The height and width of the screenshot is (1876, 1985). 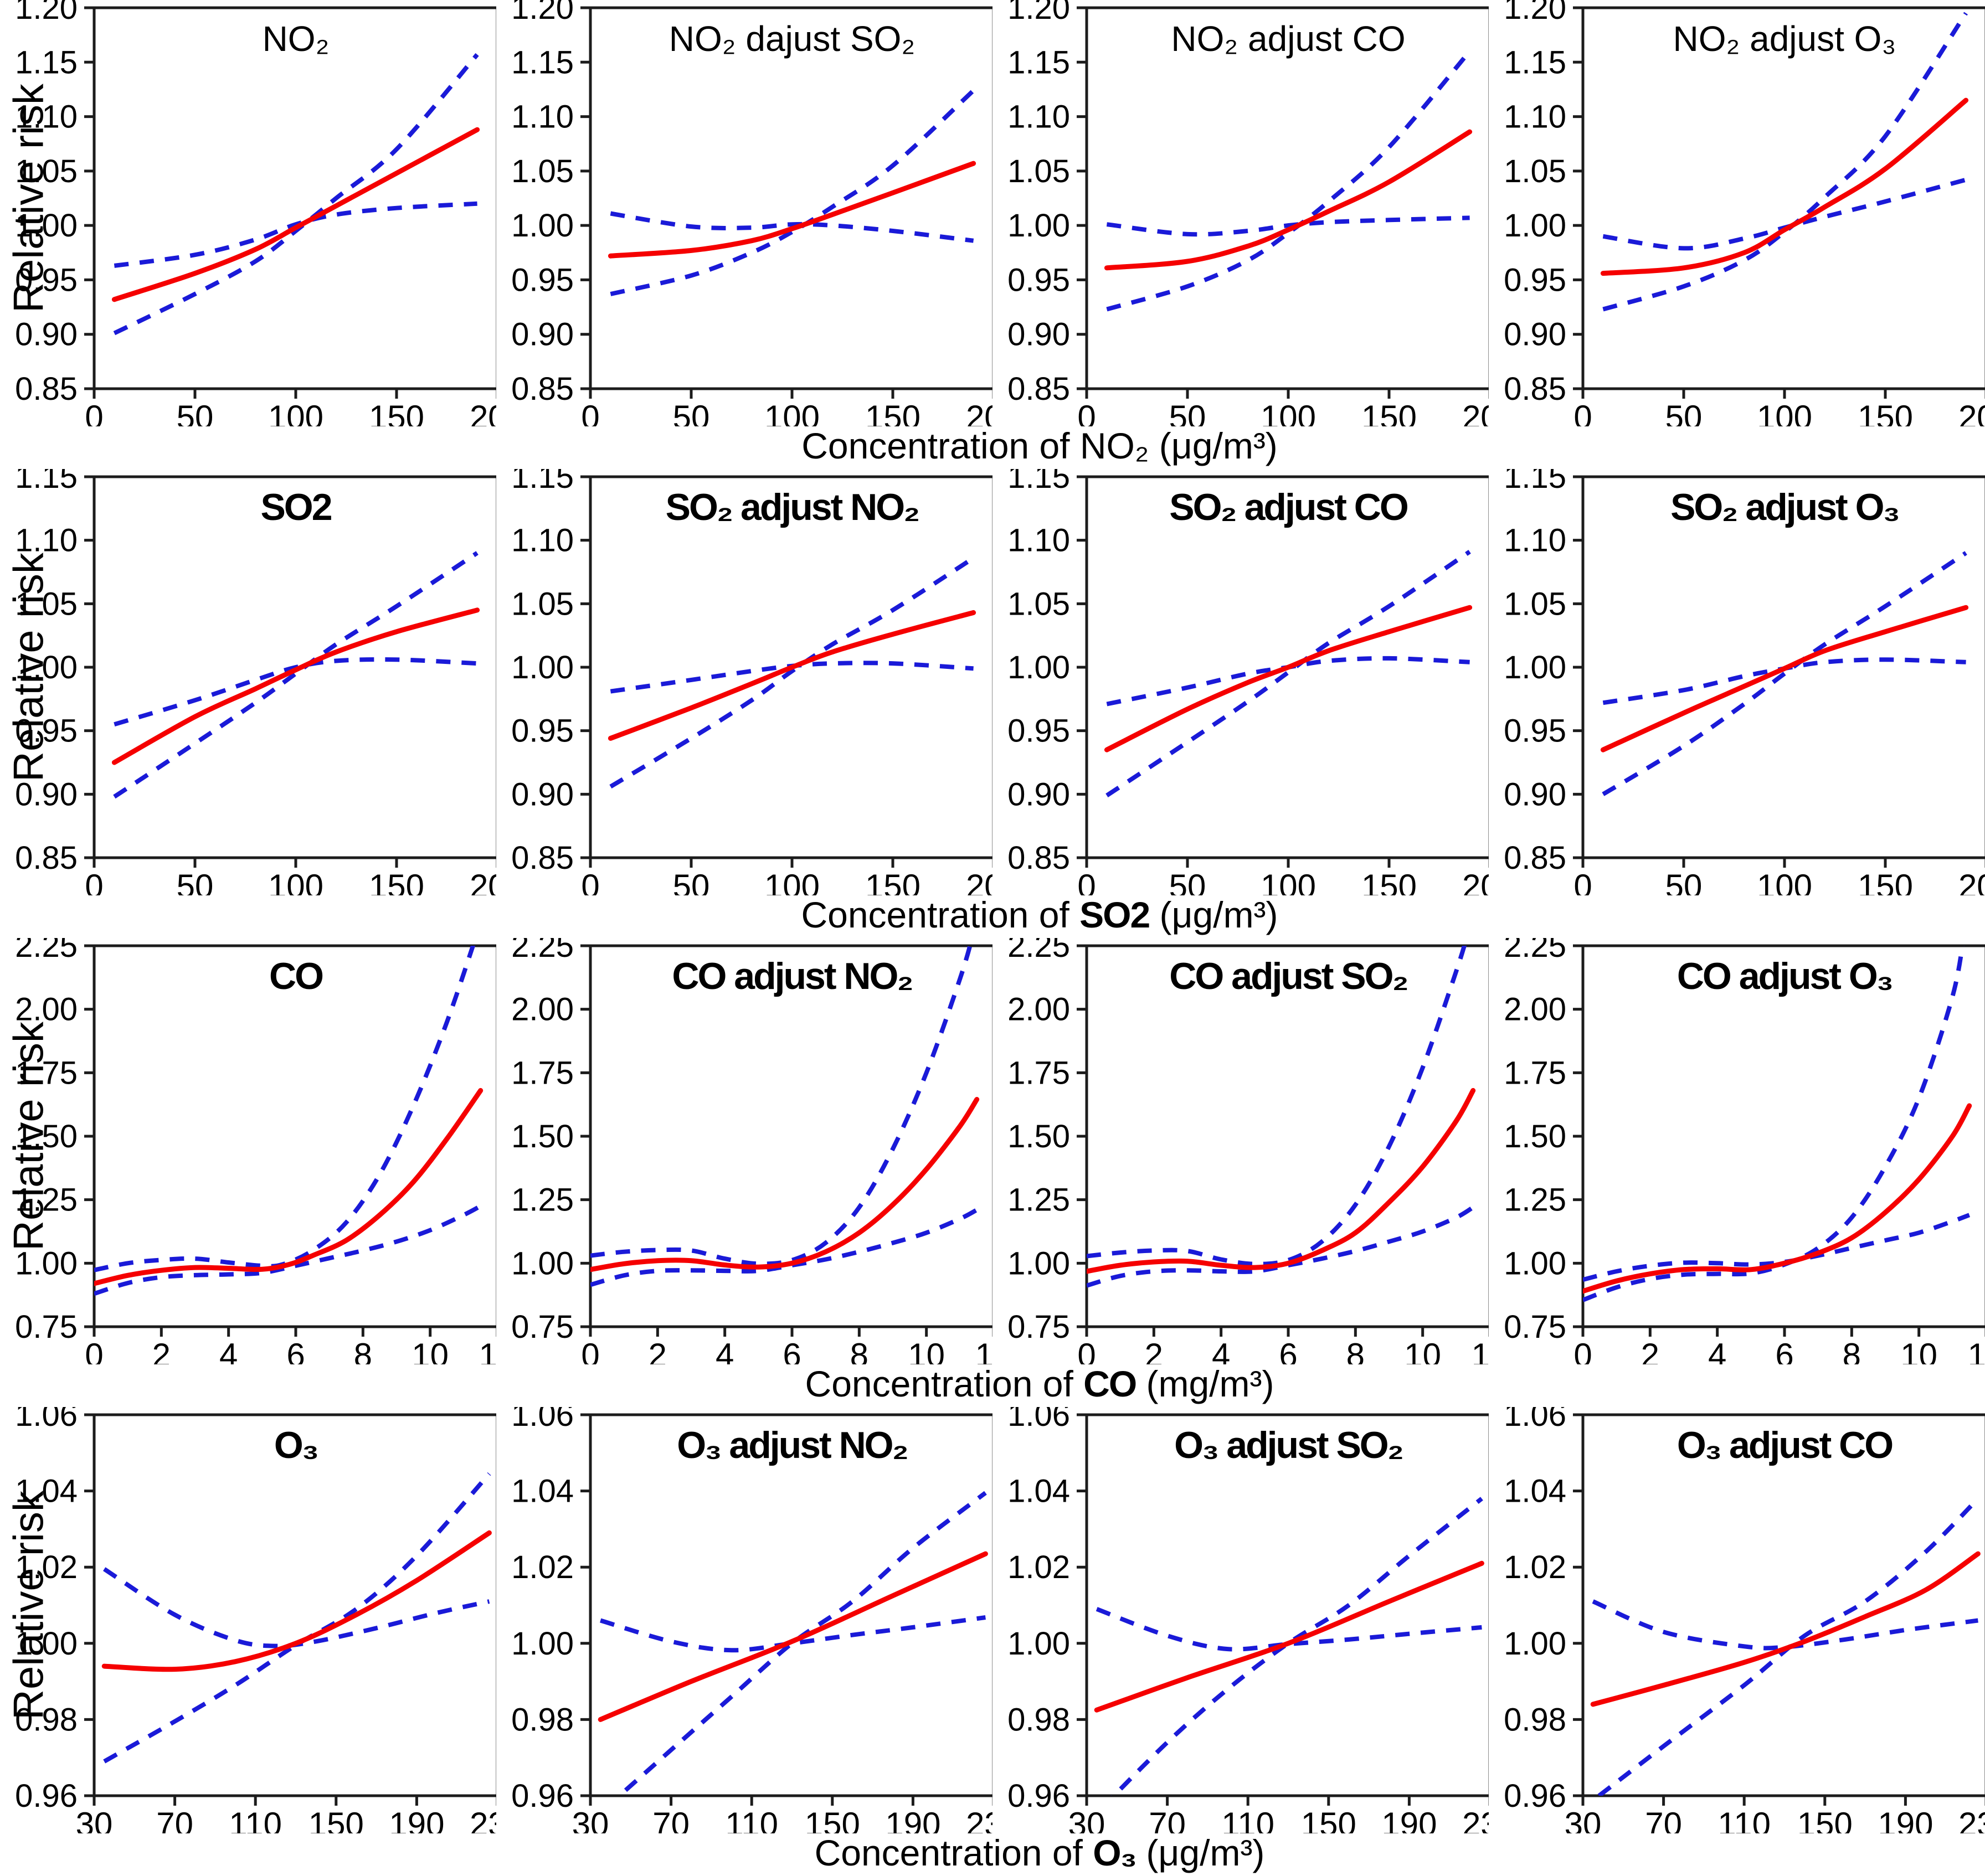 I want to click on ci-flat-line, so click(x=1288, y=226).